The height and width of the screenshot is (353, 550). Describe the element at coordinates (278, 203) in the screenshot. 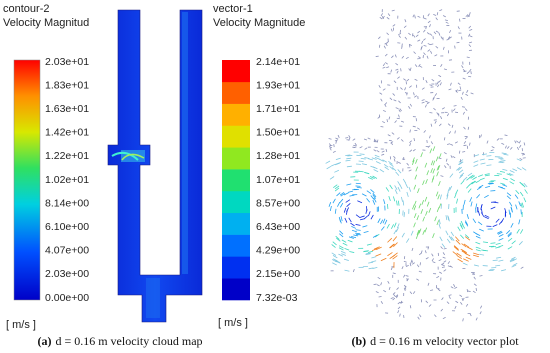

I see `colorbar-tick-label: 8.57e+00` at that location.